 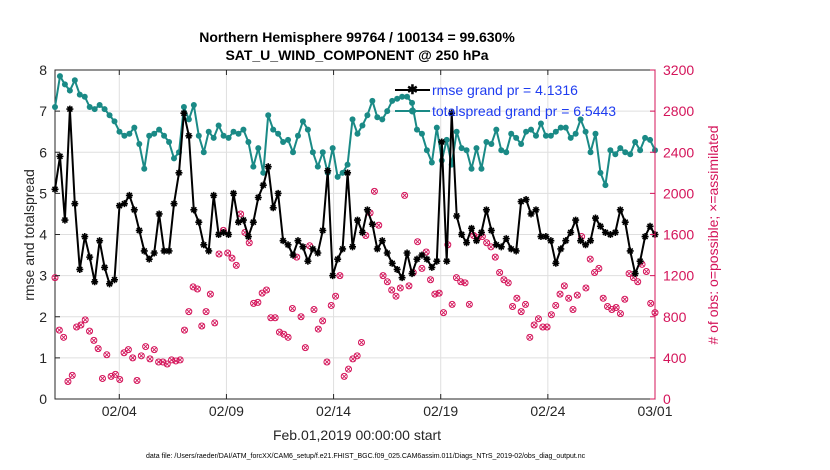 I want to click on y-right-tick-label: 2800, so click(x=678, y=111).